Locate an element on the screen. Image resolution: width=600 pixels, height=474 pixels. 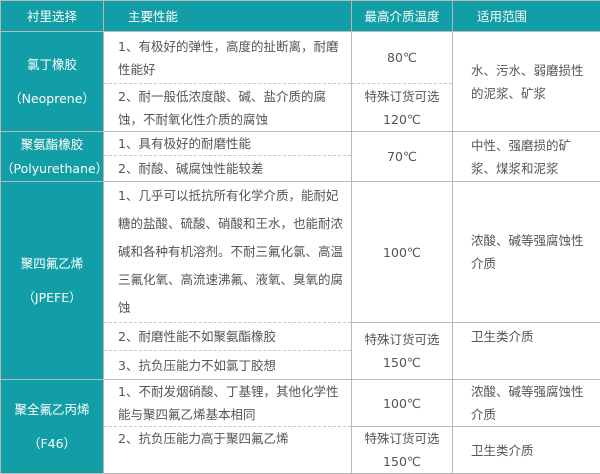
lining-name: 聚全氟乙丙烯 is located at coordinates (52, 410).